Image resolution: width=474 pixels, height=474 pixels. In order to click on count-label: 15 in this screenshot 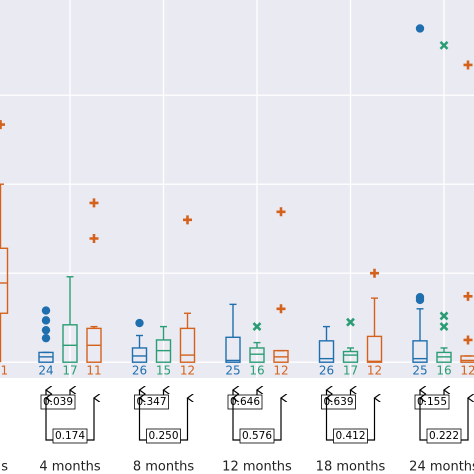, I will do `click(163, 371)`.